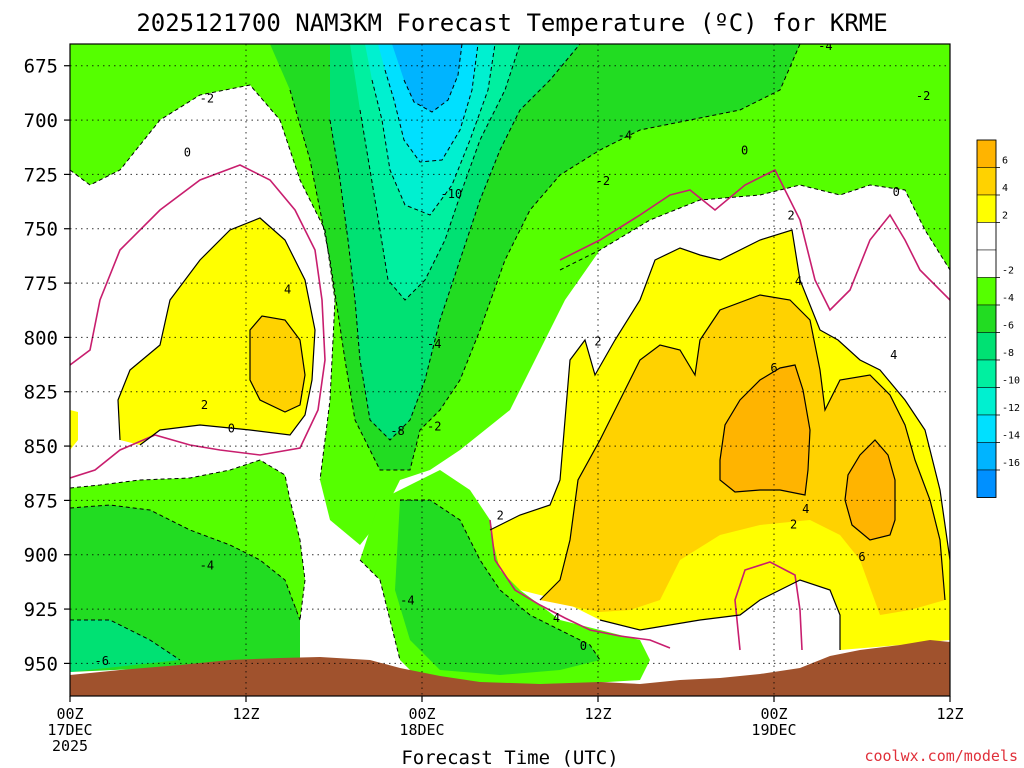 This screenshot has width=1024, height=768. What do you see at coordinates (1008, 353) in the screenshot?
I see `colorbar-tick-label: -8` at bounding box center [1008, 353].